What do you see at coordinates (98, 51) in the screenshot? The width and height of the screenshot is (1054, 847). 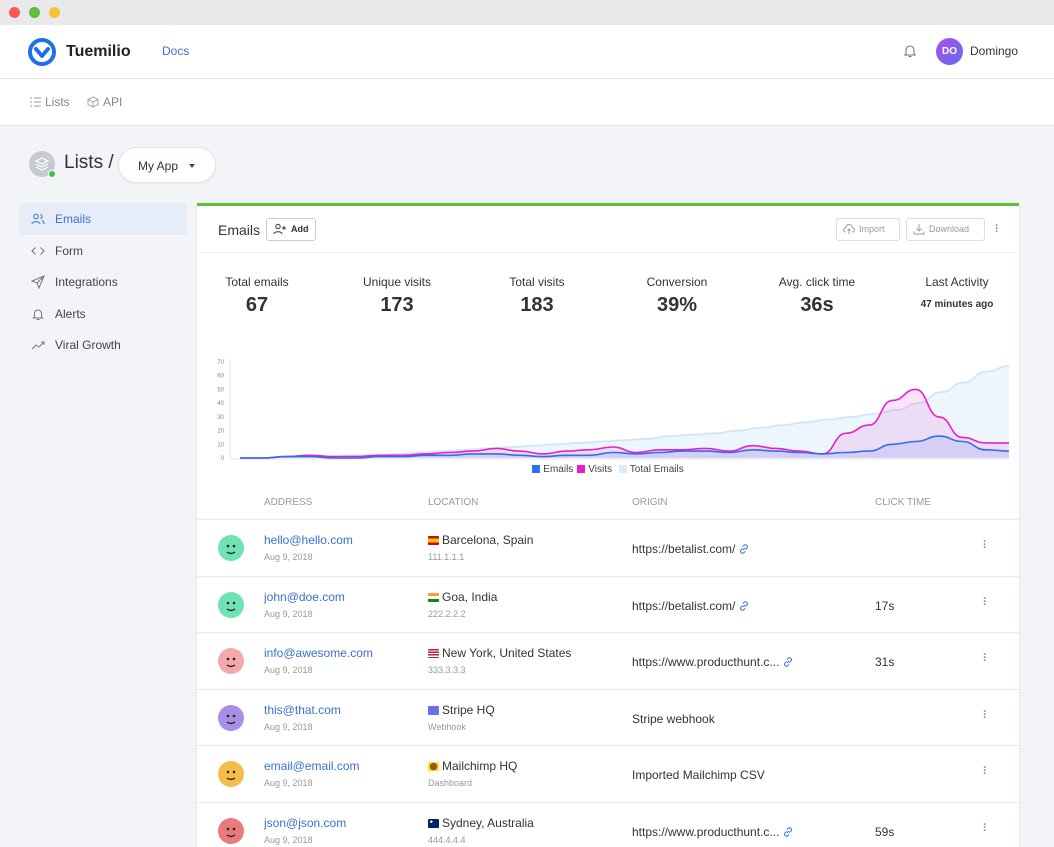 I see `brand-name: Tuemilio` at bounding box center [98, 51].